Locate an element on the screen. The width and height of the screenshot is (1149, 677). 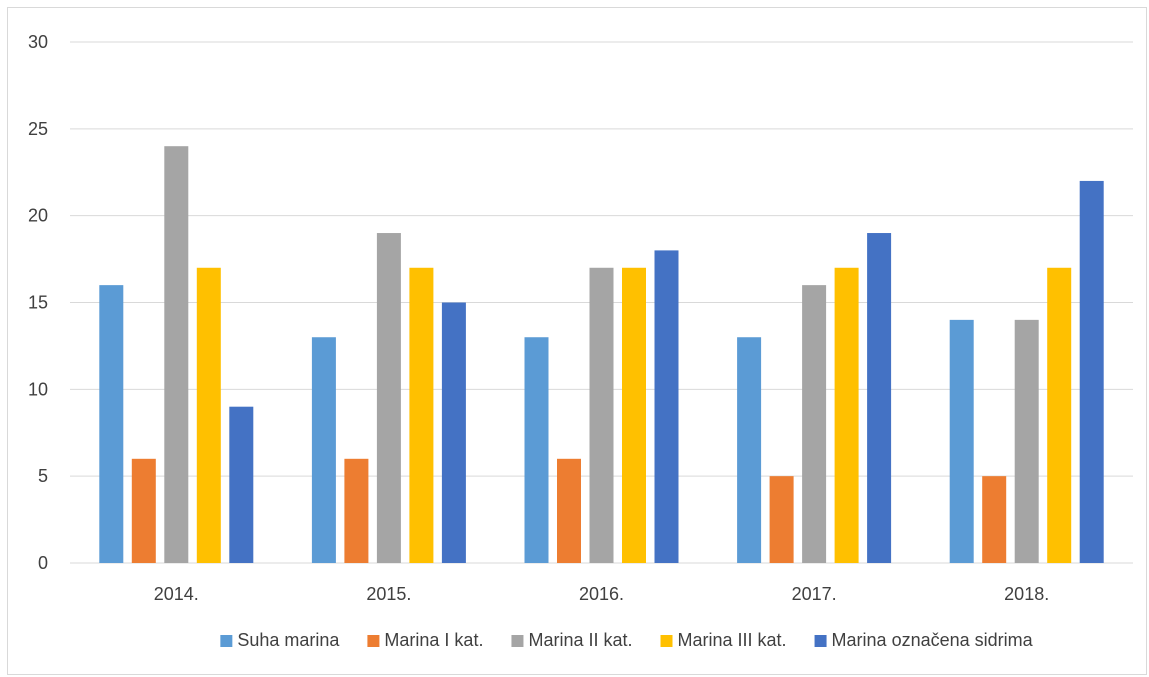
x-tick-label: 2014. is located at coordinates (176, 594).